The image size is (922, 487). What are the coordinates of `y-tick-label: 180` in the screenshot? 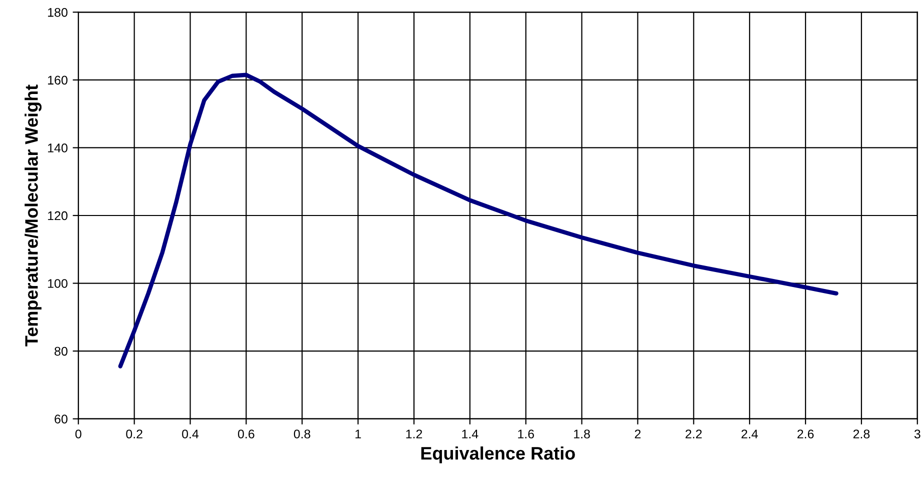 It's located at (58, 12).